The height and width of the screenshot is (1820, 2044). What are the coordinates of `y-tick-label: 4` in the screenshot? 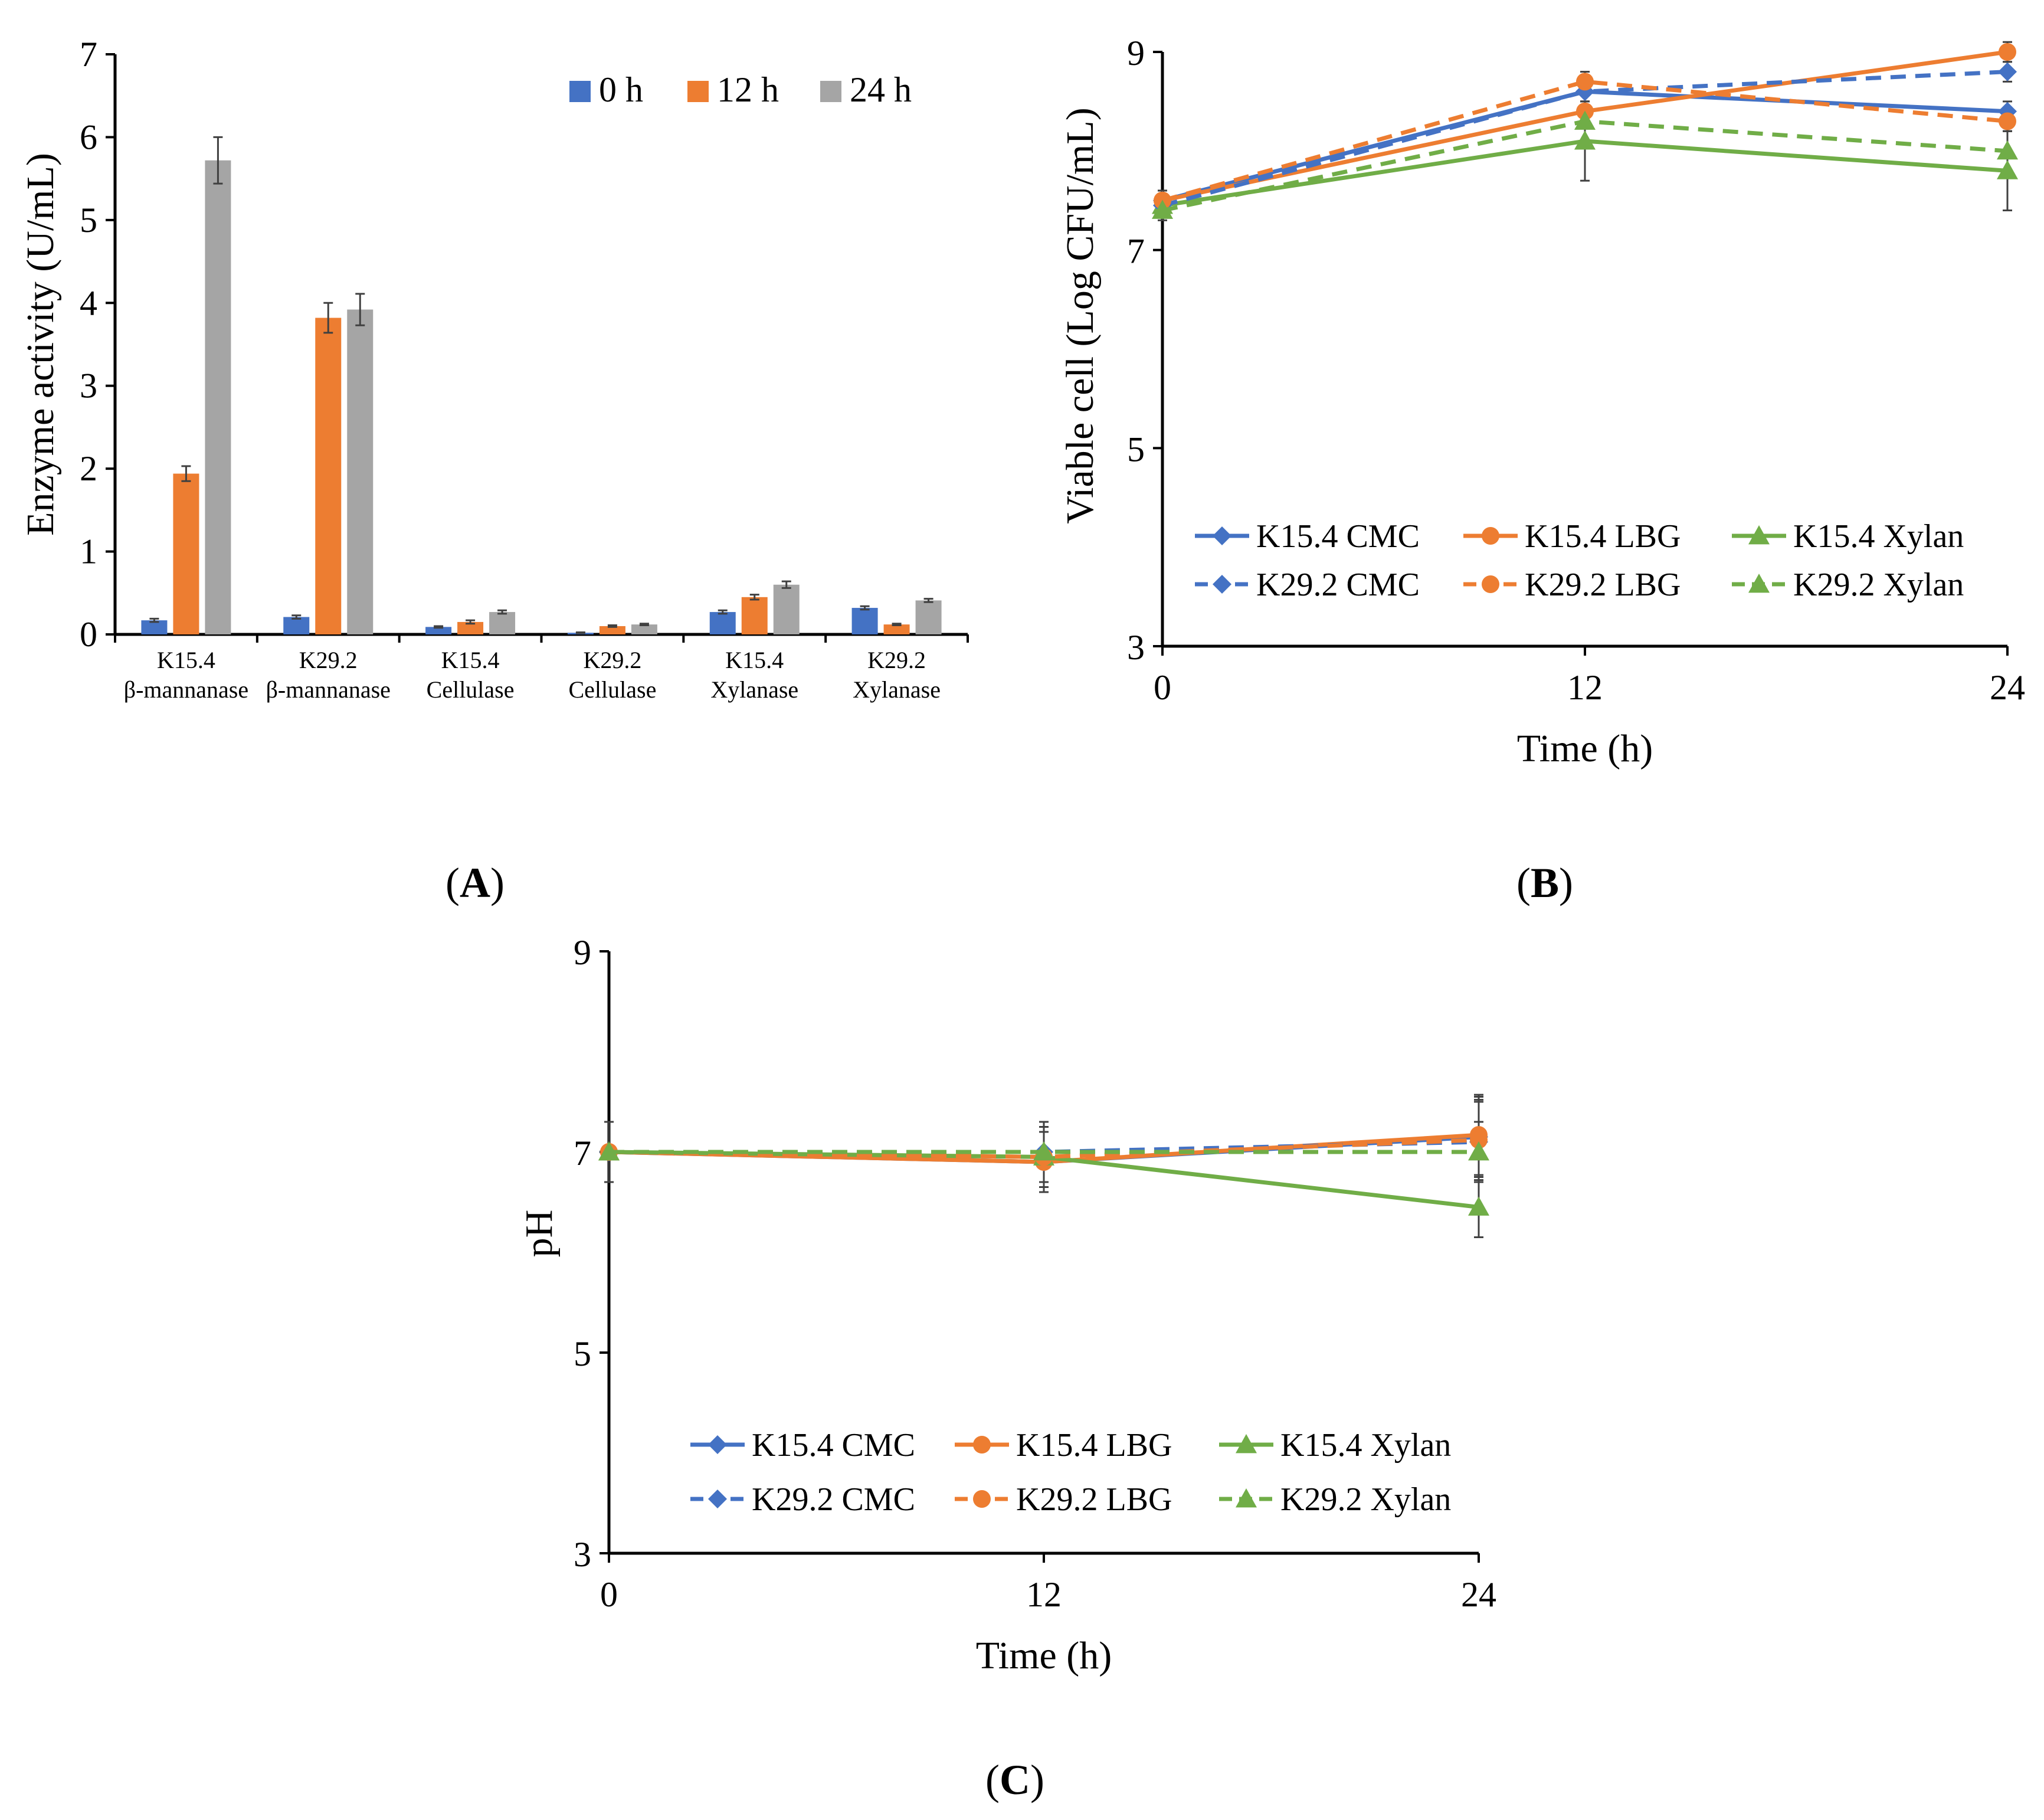 It's located at (88, 302).